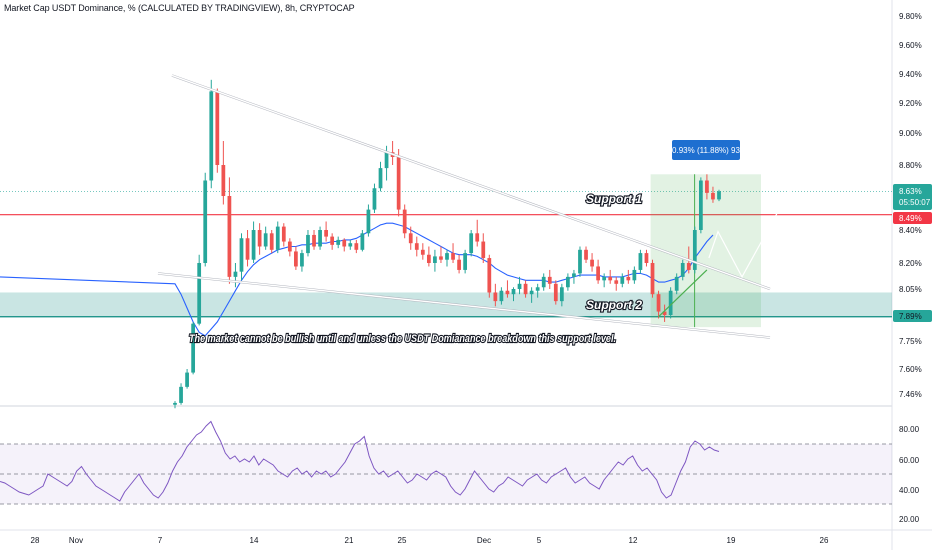 This screenshot has height=555, width=932. I want to click on y-tick-label: 9.60%, so click(910, 45).